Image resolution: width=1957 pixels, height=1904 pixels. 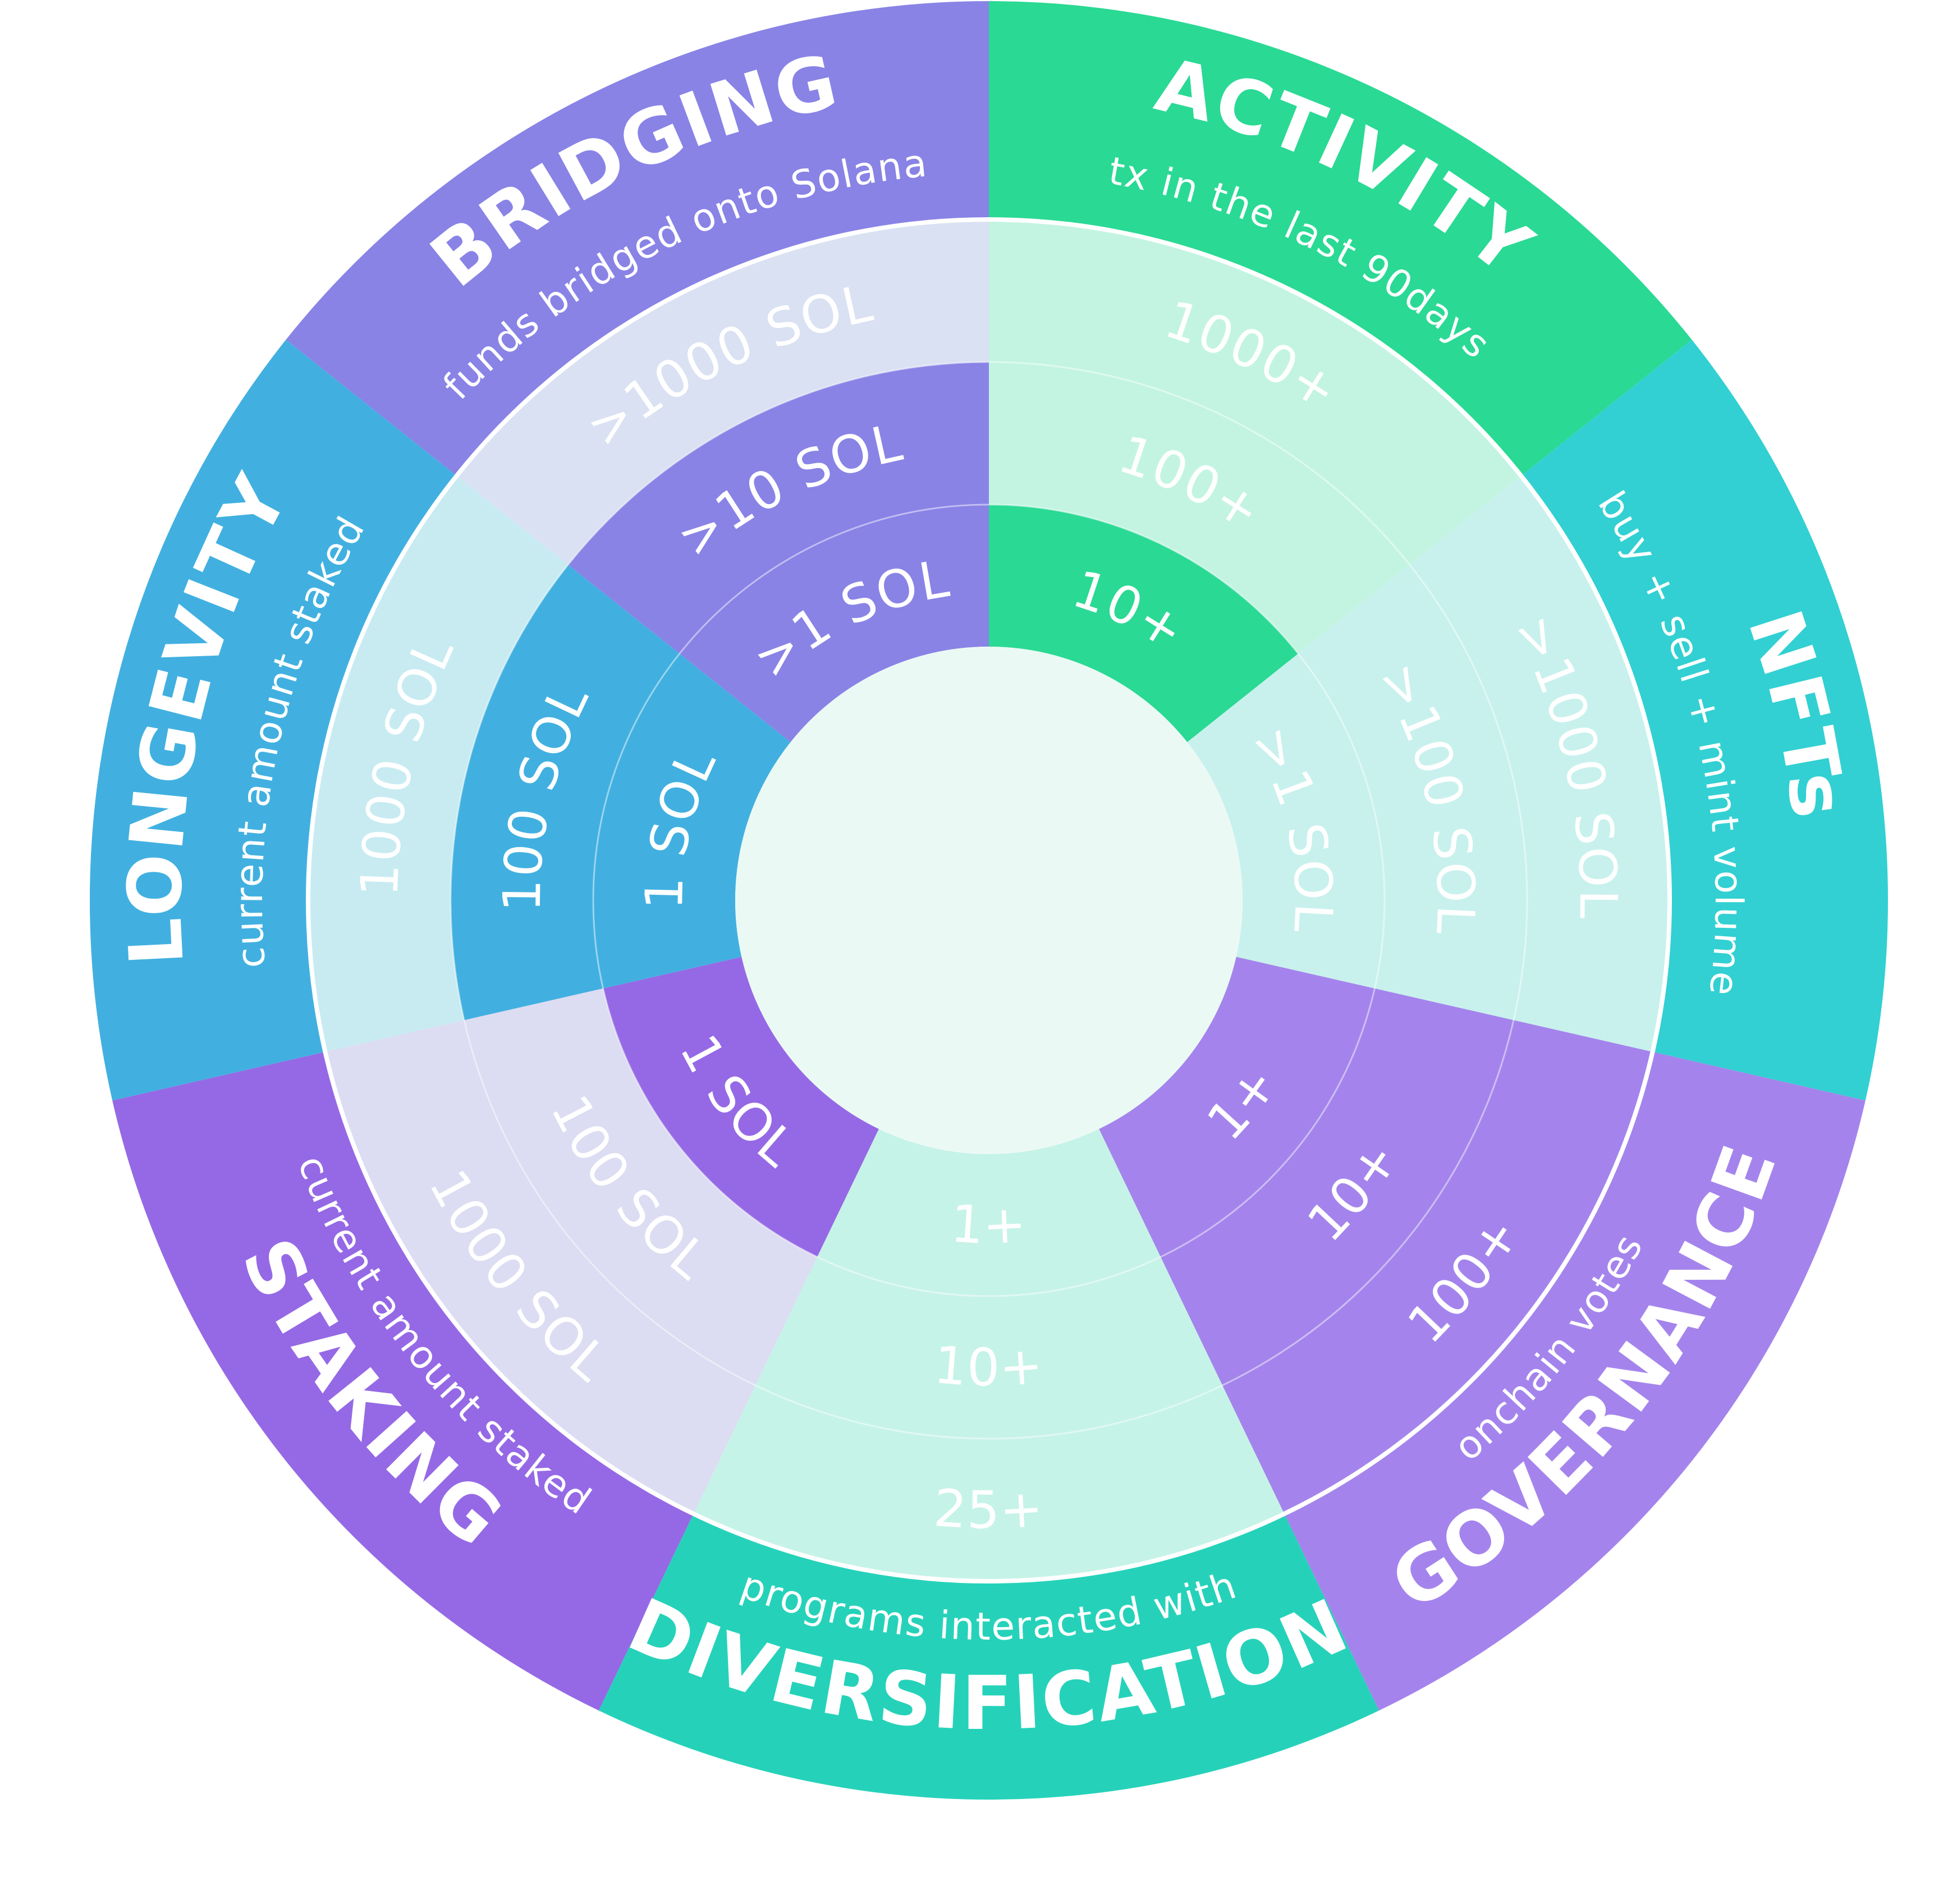 What do you see at coordinates (988, 1657) in the screenshot?
I see `segment-diversification` at bounding box center [988, 1657].